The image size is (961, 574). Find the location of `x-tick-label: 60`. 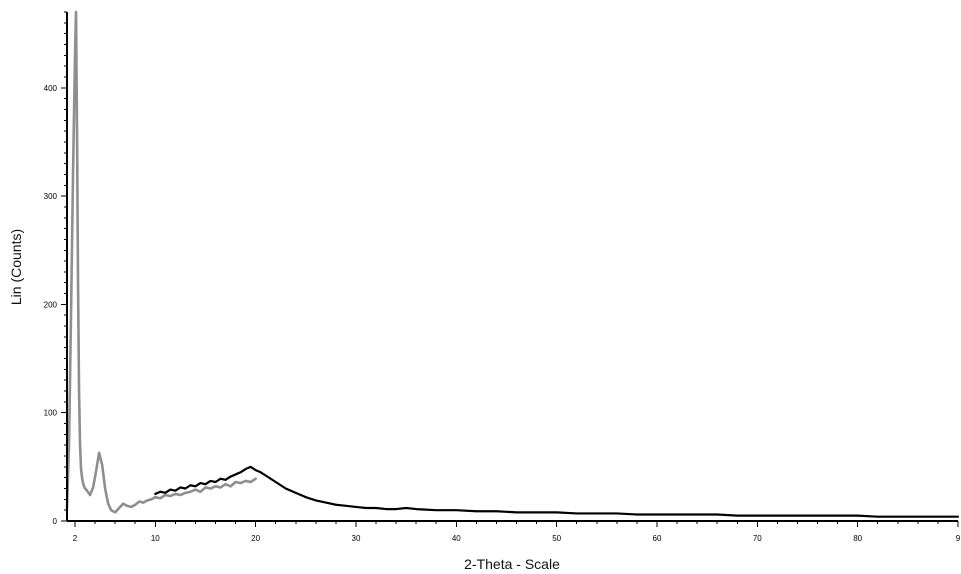

x-tick-label: 60 is located at coordinates (657, 538).